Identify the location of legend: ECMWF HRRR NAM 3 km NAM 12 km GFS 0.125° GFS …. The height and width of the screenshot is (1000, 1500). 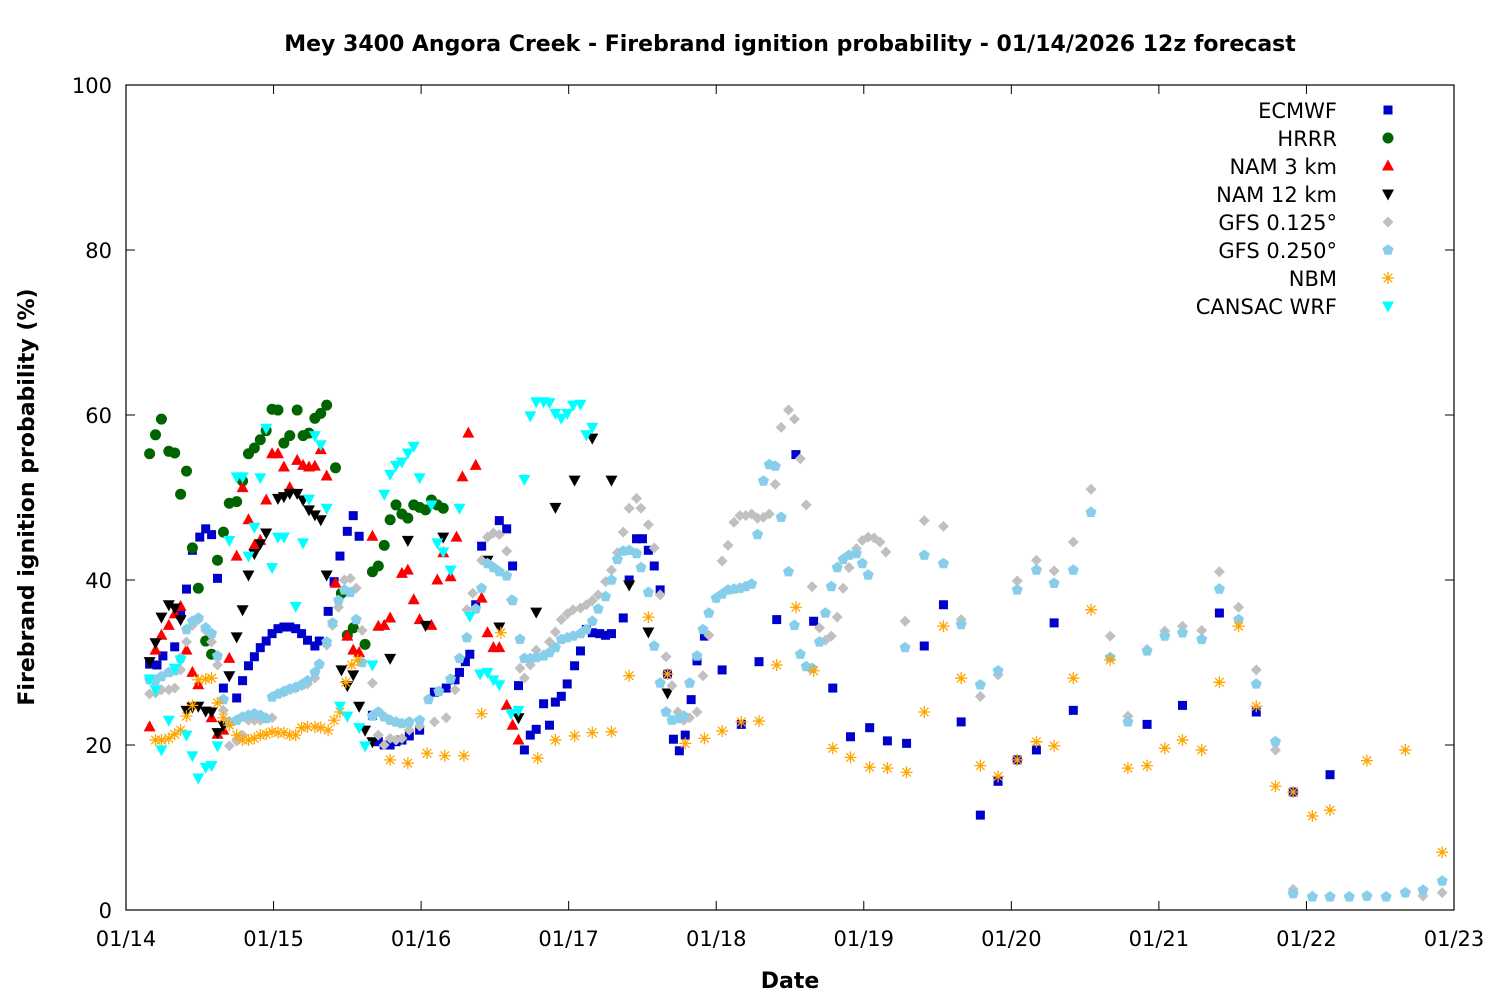
(1295, 209).